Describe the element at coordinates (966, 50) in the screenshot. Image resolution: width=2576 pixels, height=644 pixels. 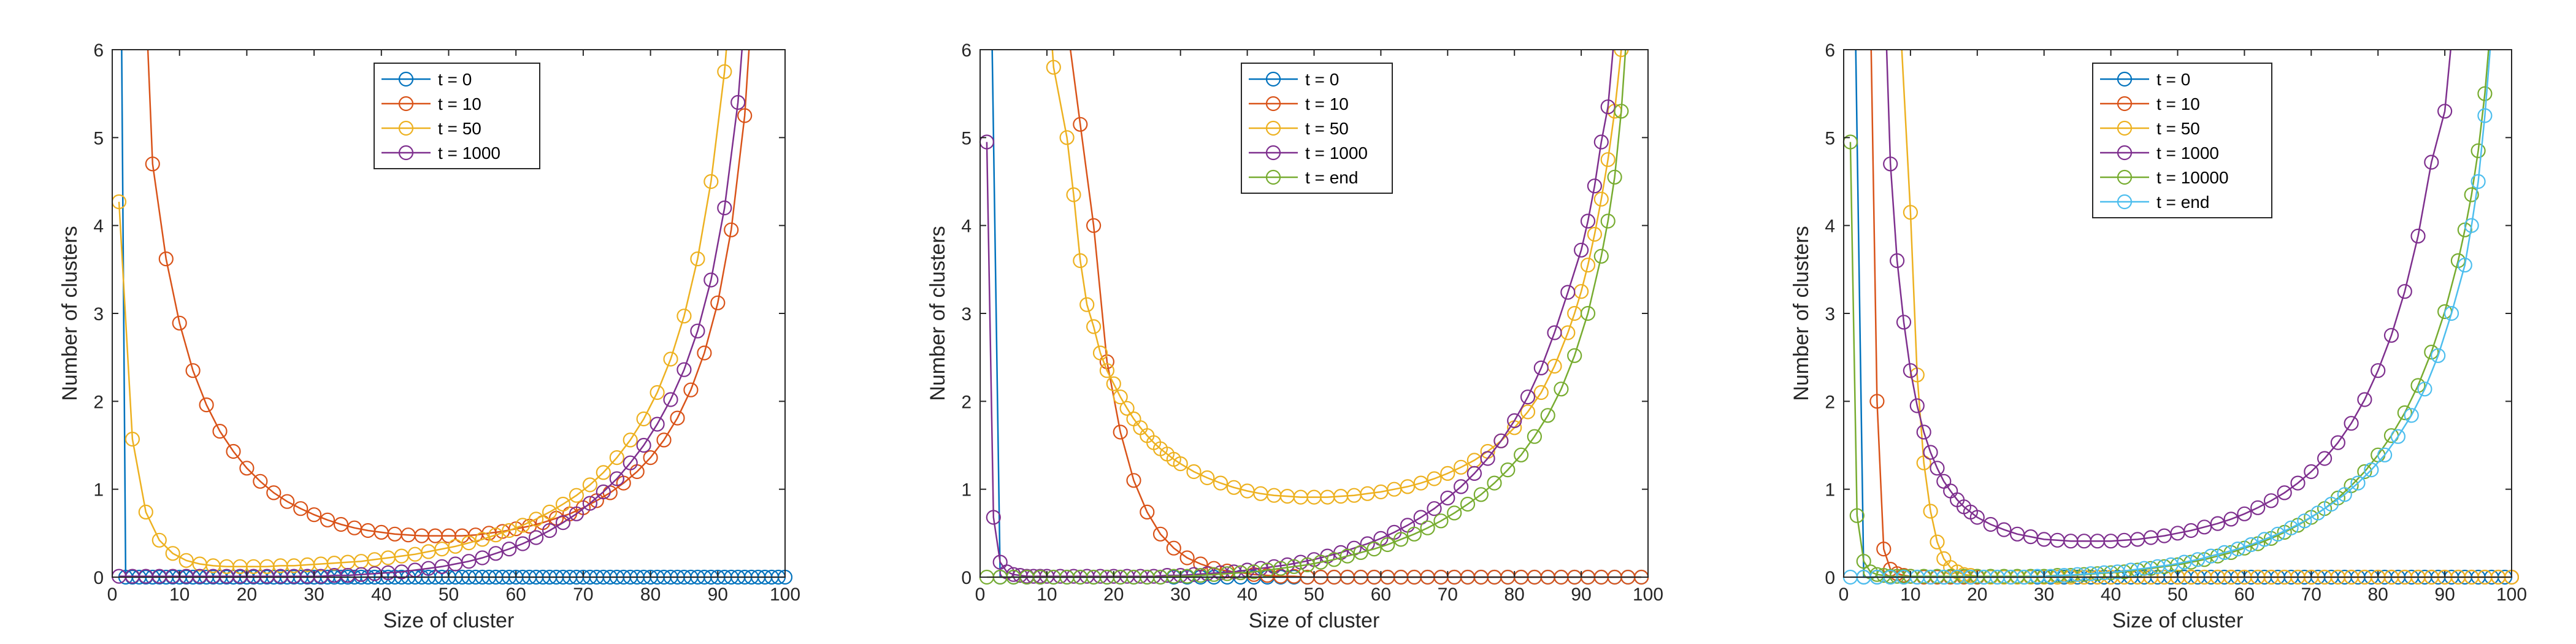
I see `y-tick-label: 6` at that location.